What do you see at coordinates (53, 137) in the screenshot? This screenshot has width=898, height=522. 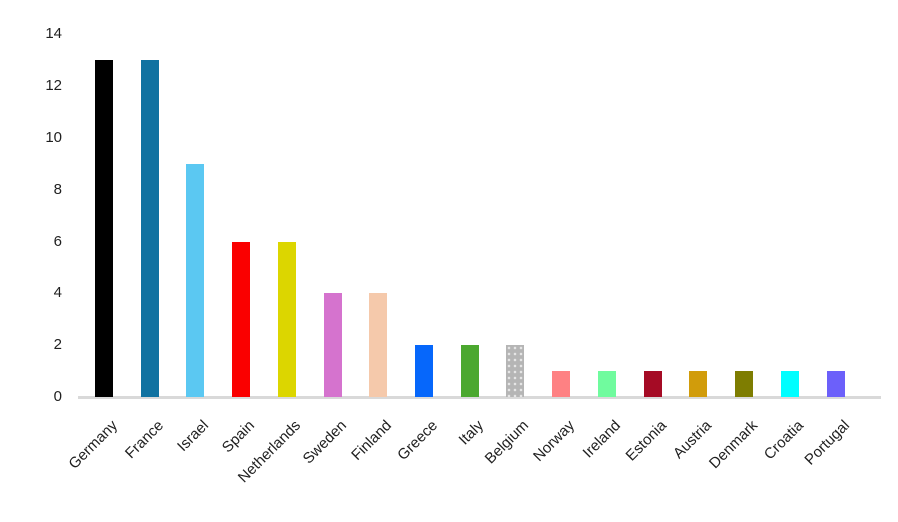 I see `y-axis-tick-label: 10` at bounding box center [53, 137].